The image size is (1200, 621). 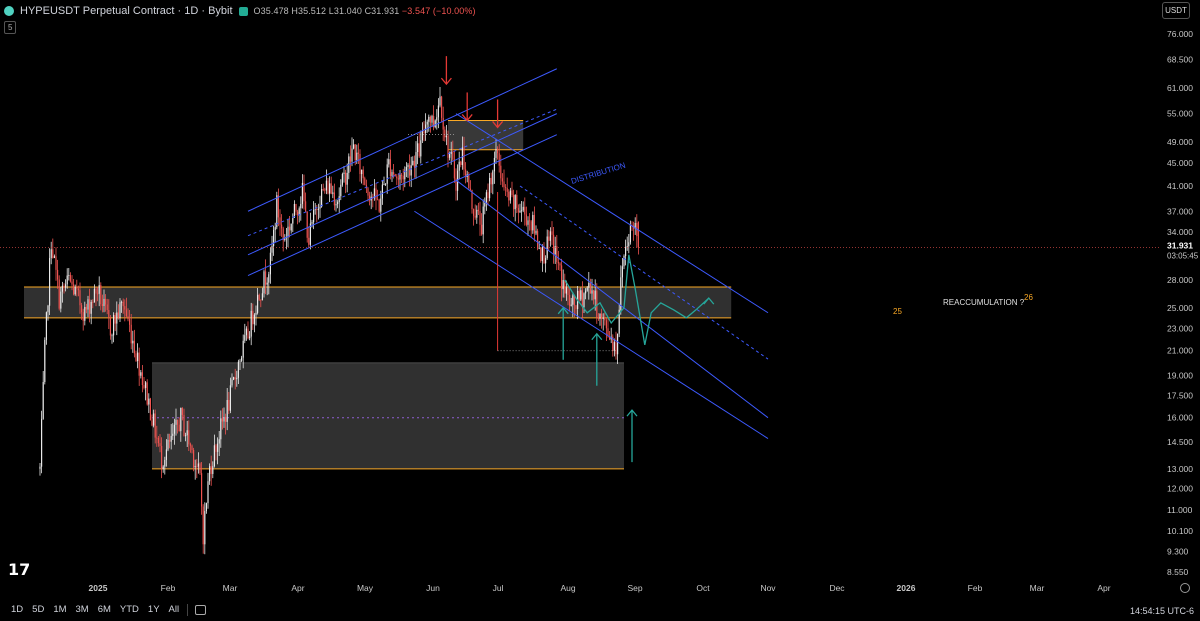 What do you see at coordinates (104, 609) in the screenshot?
I see `timeframe-6m: 6M` at bounding box center [104, 609].